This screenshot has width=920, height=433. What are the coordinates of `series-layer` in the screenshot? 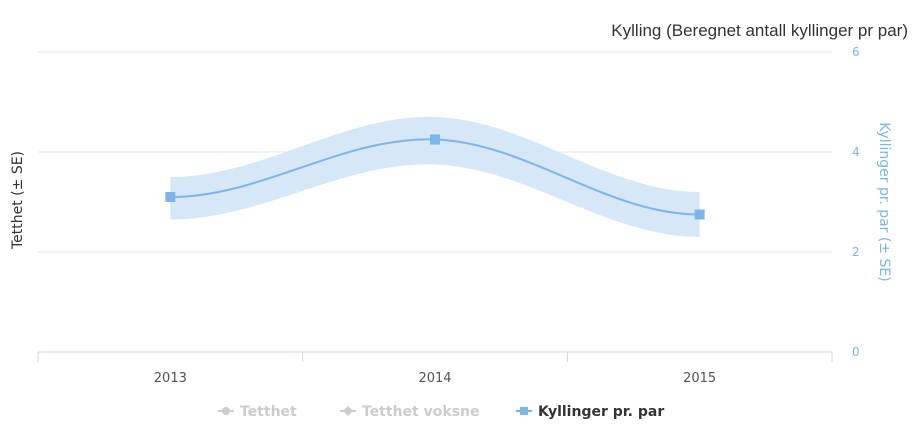 It's located at (435, 177).